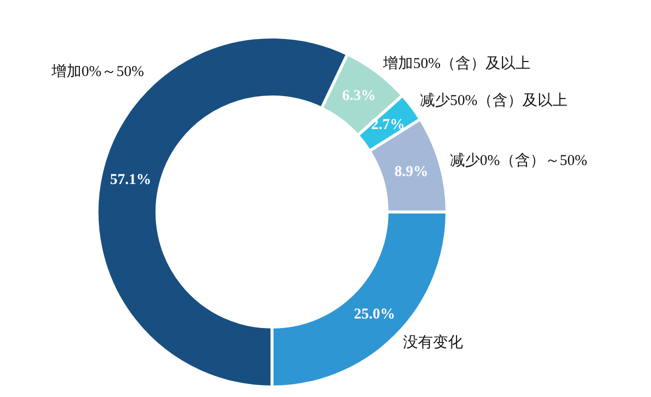 The height and width of the screenshot is (397, 651). Describe the element at coordinates (519, 160) in the screenshot. I see `slice-label: 减少0%（含）～50%` at that location.